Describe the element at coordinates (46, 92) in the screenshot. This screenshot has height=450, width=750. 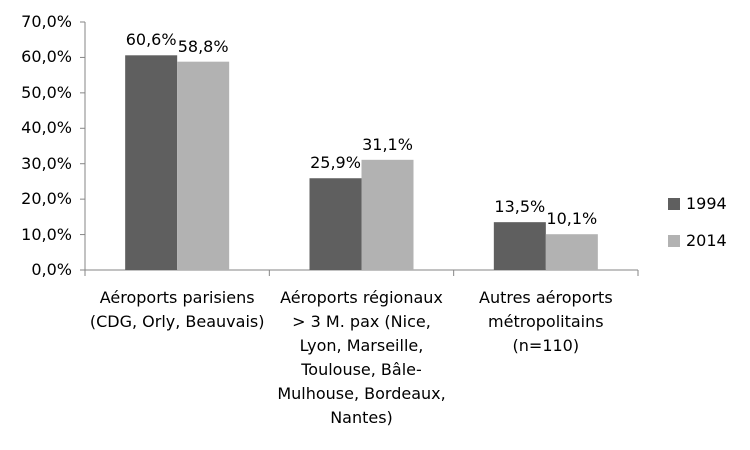
I see `y-tick-label: 50,0%` at that location.